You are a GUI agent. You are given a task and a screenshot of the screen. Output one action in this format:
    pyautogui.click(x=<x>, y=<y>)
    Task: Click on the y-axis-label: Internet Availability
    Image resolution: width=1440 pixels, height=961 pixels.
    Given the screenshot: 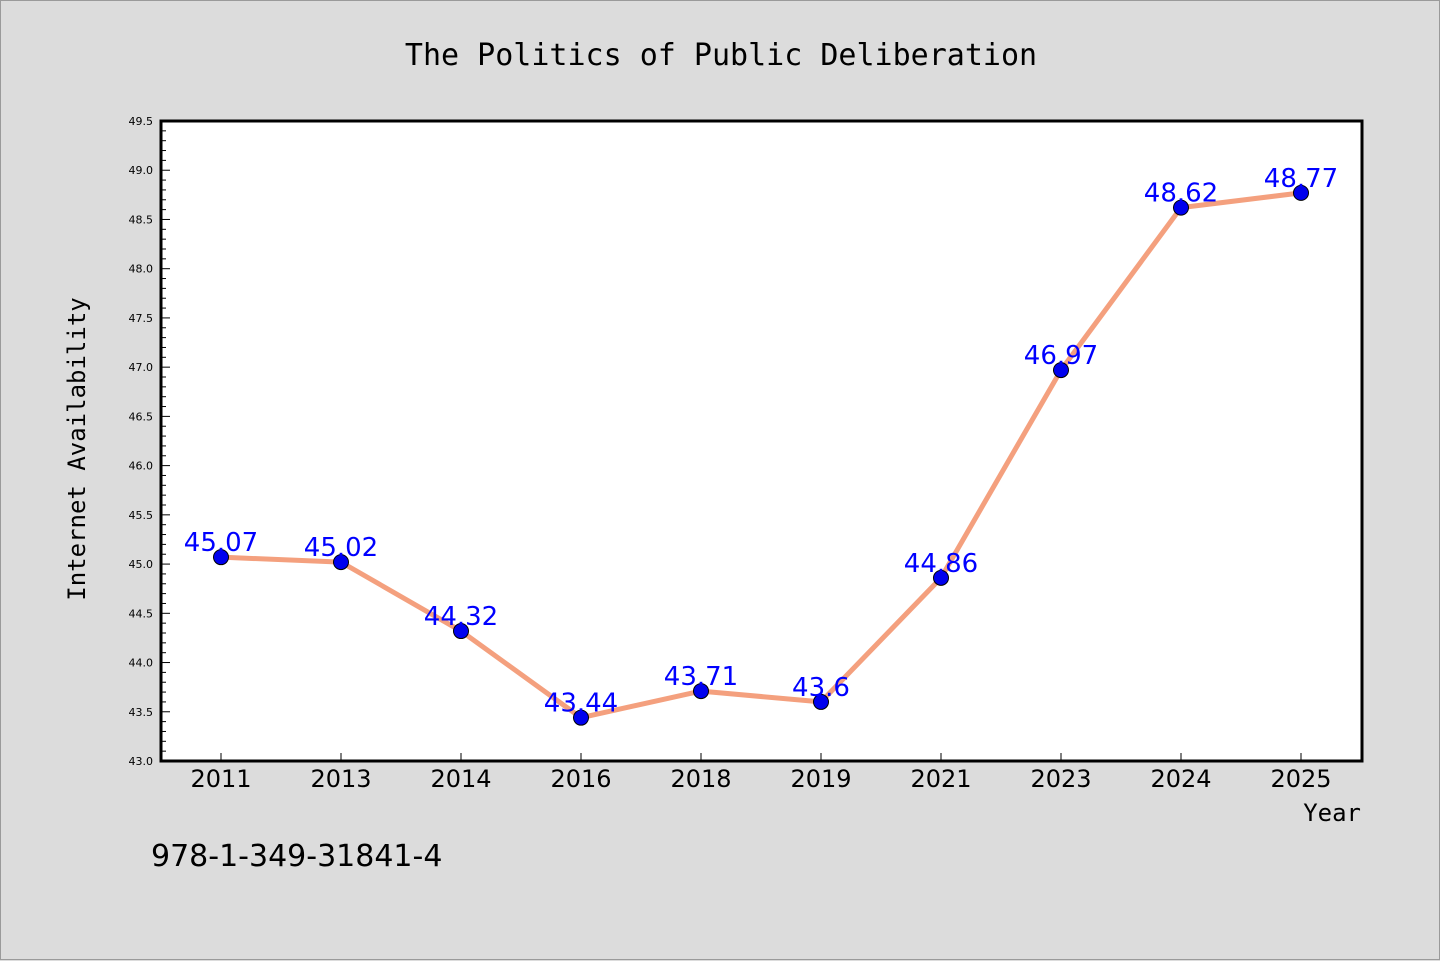 What is the action you would take?
    pyautogui.click(x=77, y=448)
    